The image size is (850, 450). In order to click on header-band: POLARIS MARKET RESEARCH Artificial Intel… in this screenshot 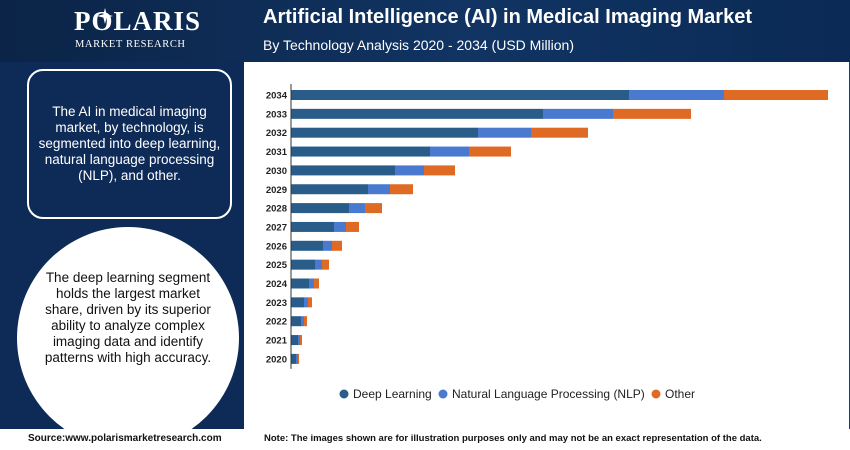, I will do `click(425, 31)`.